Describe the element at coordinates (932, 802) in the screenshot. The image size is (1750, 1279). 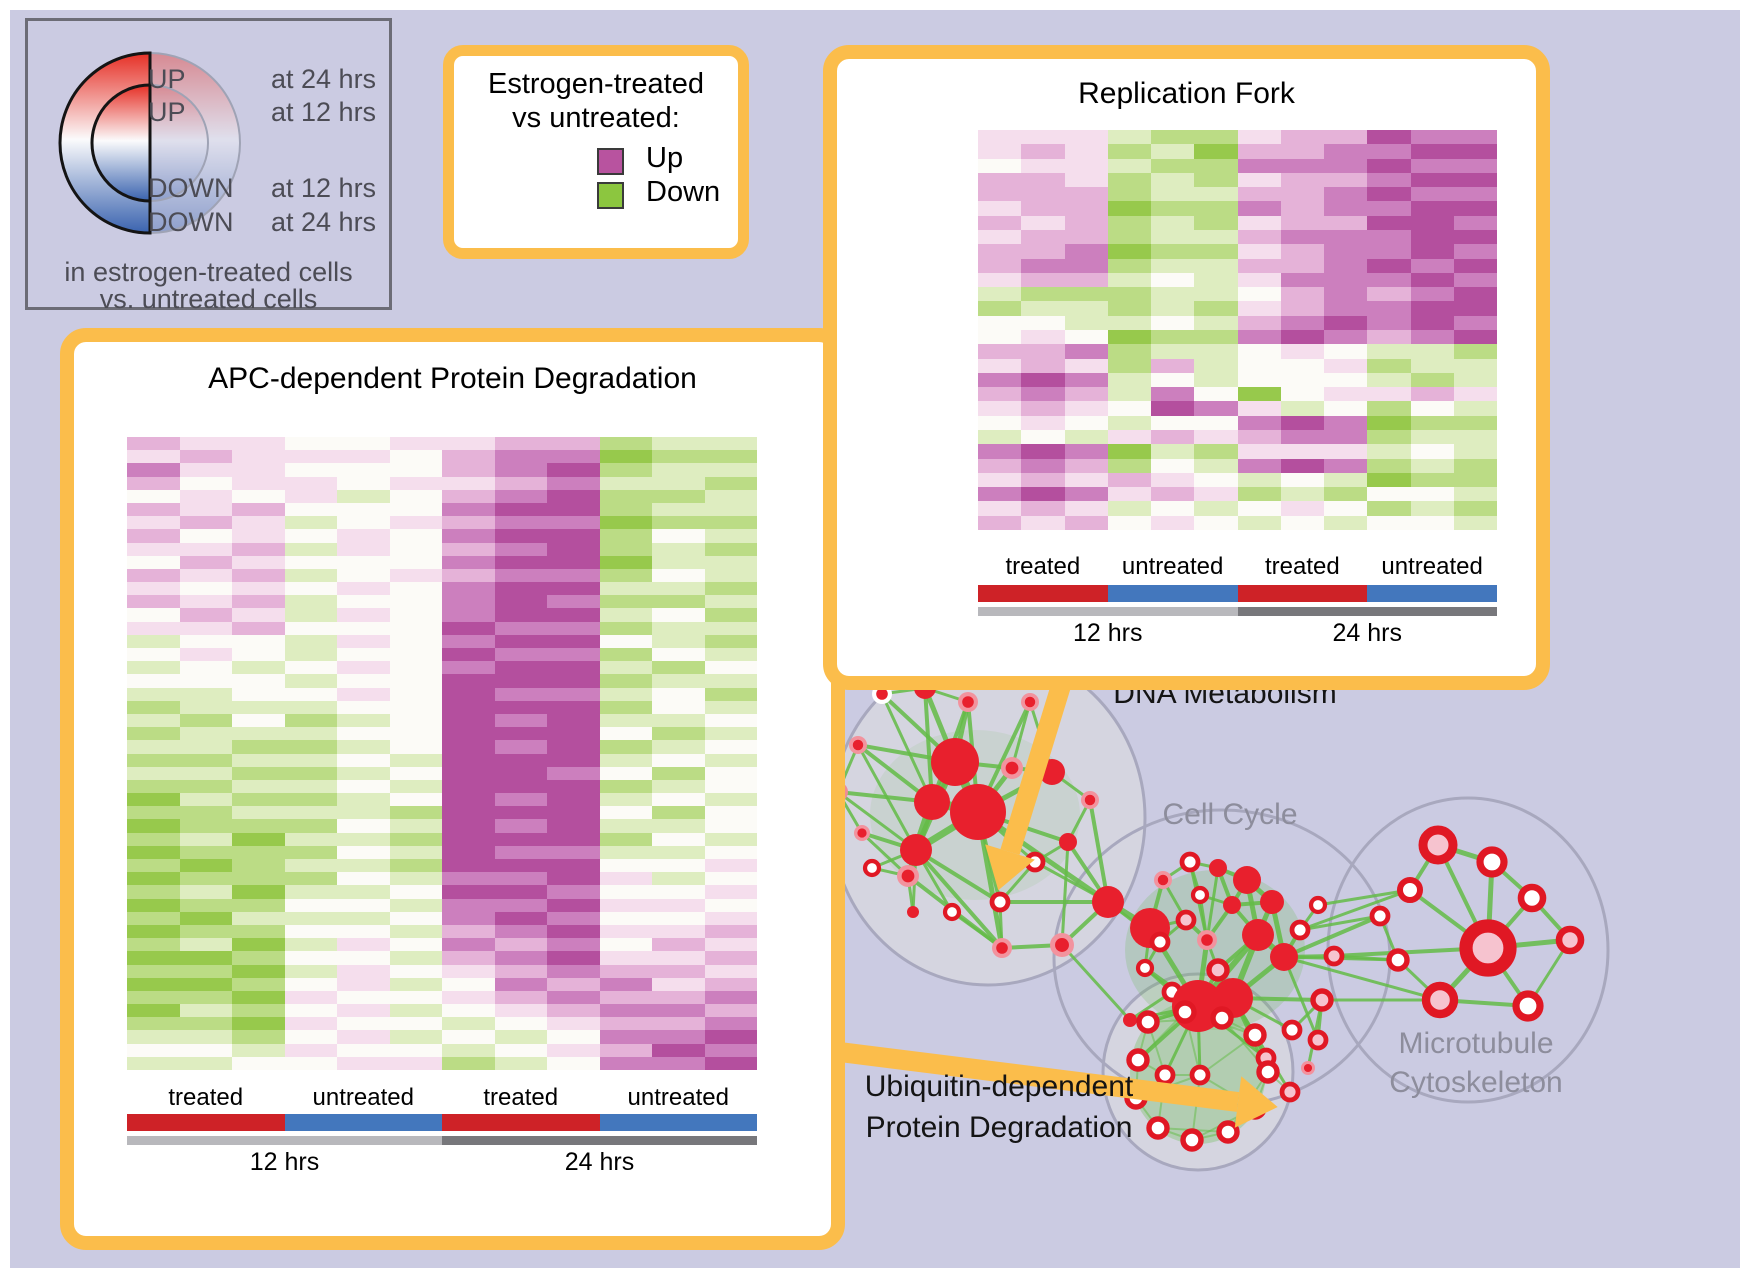
I see `network-node-d12` at that location.